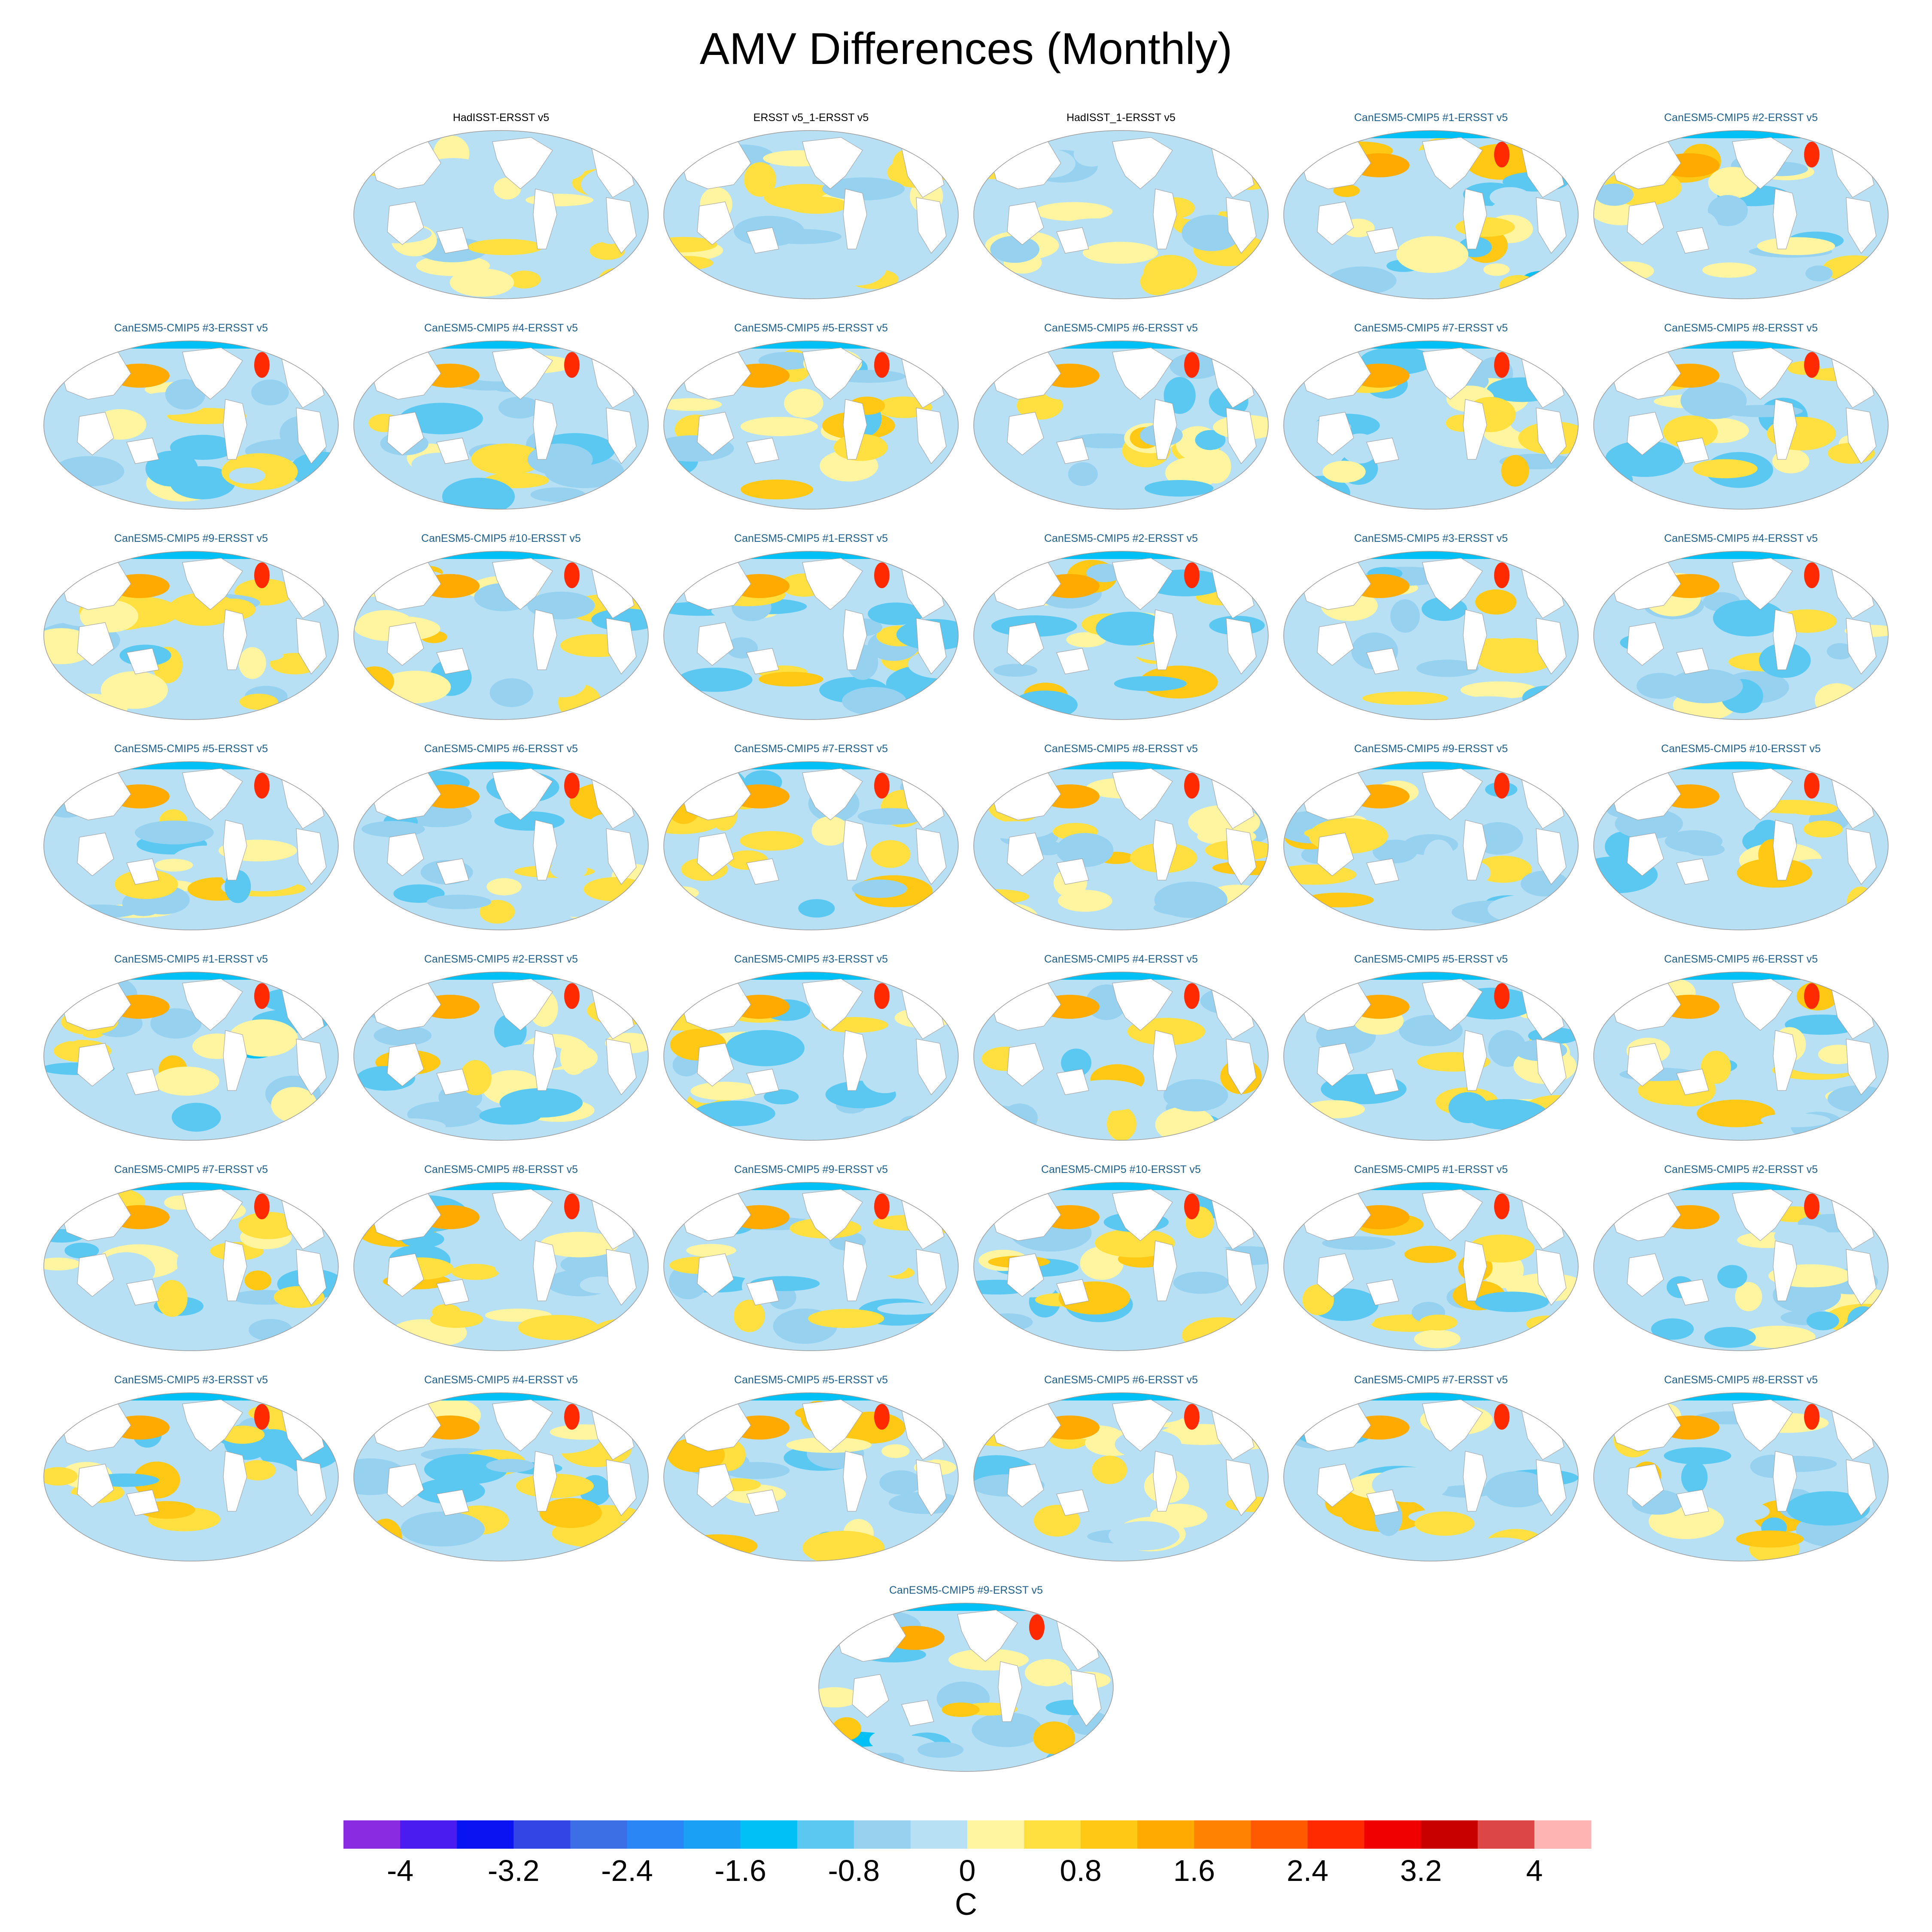 This screenshot has height=1932, width=1932. Describe the element at coordinates (811, 118) in the screenshot. I see `panel-title: ERSST v5_1-ERSST v5` at that location.